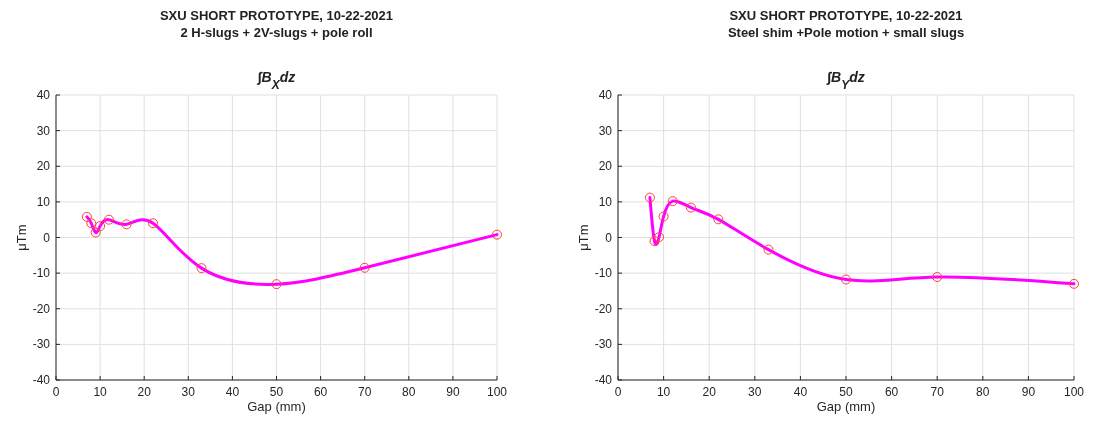  I want to click on chart-title: SXU SHORT PROTOTYPE, 10-22-2021 Steel shim +Pole motion + small slugs, so click(846, 24).